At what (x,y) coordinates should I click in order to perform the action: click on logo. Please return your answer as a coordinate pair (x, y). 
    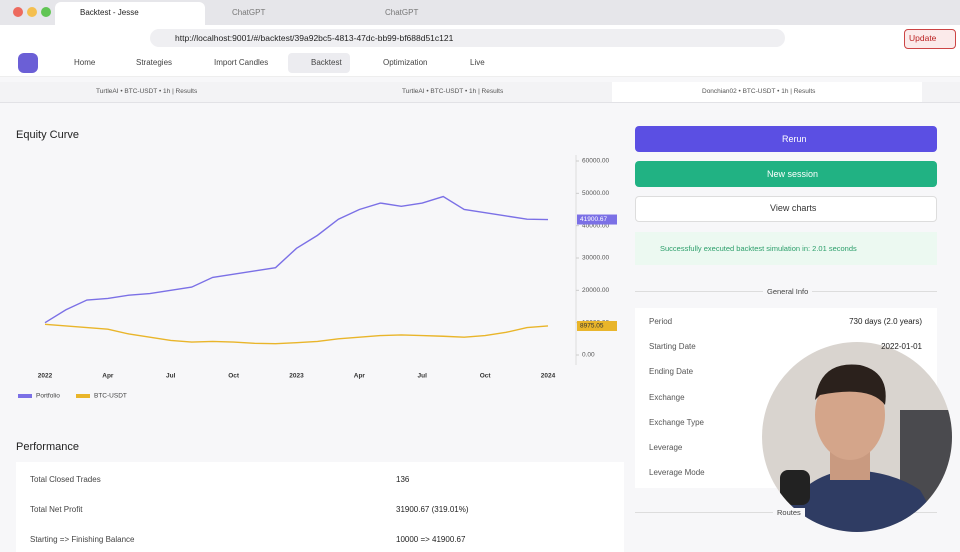
    Looking at the image, I should click on (28, 63).